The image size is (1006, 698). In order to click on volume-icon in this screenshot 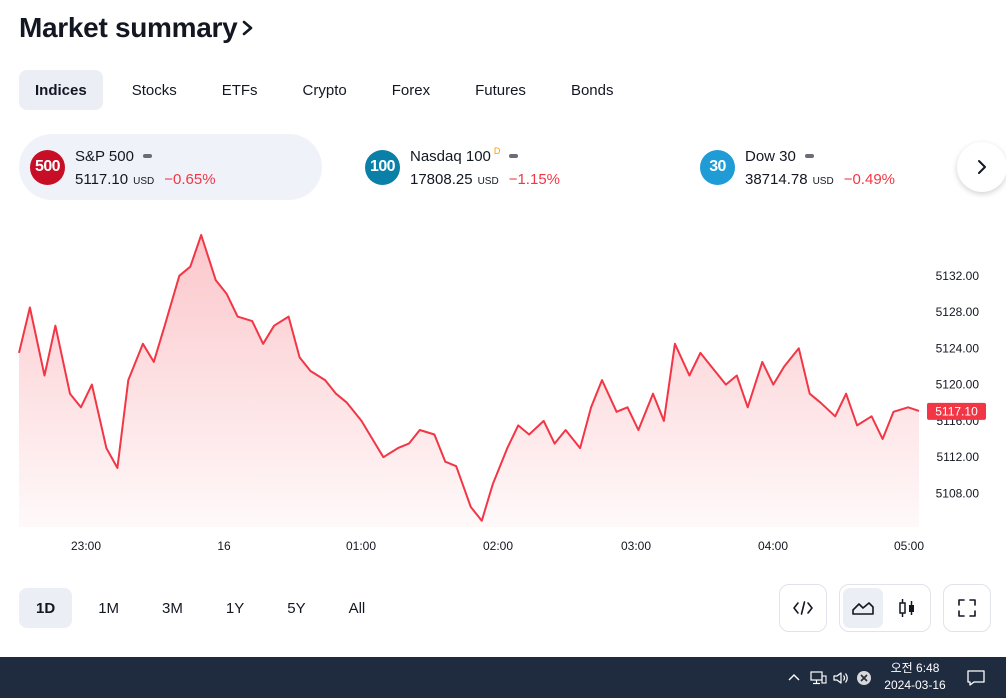, I will do `click(840, 677)`.